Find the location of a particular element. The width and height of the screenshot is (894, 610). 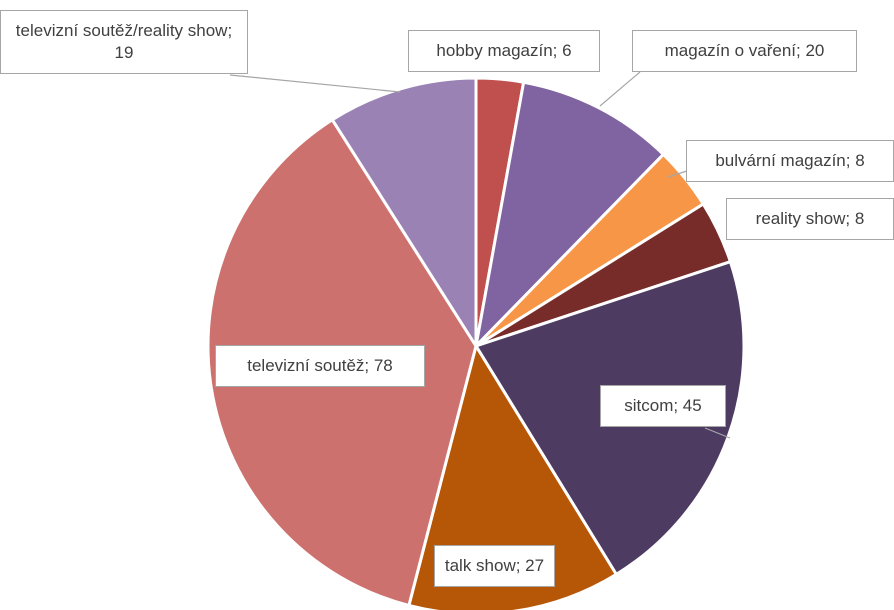

data-label: reality show; 8 is located at coordinates (810, 219).